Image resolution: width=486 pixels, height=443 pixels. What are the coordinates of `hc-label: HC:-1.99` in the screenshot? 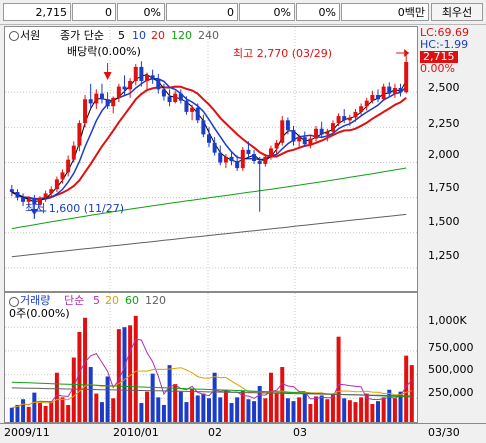 It's located at (444, 44).